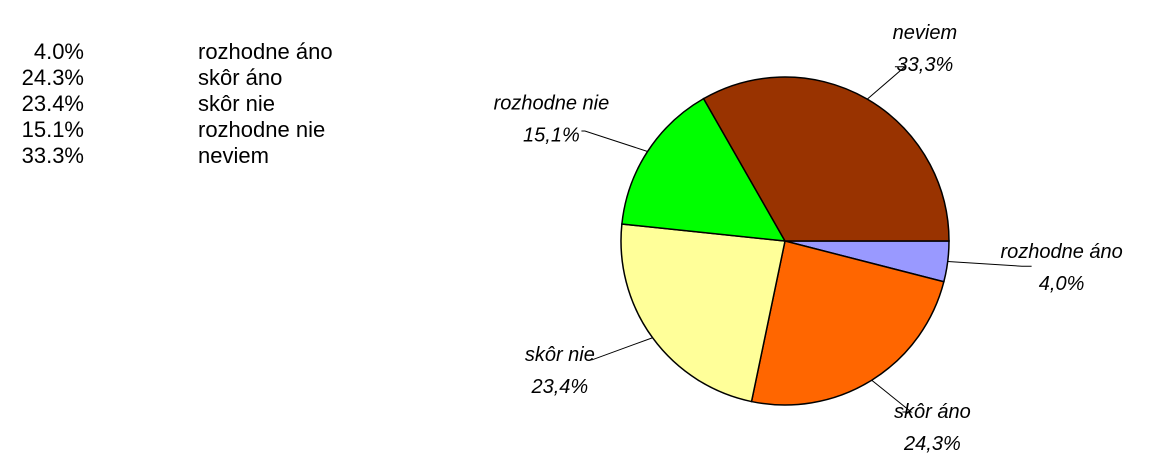  What do you see at coordinates (925, 65) in the screenshot?
I see `slice-label: 33,3%` at bounding box center [925, 65].